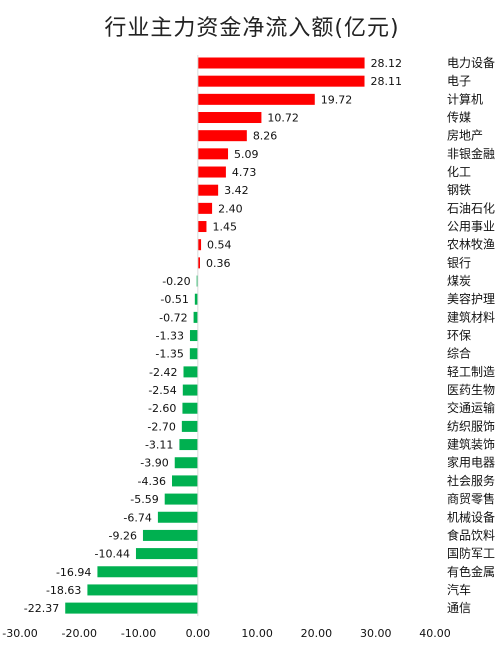  Describe the element at coordinates (162, 408) in the screenshot. I see `data-label-20: -2.60` at that location.